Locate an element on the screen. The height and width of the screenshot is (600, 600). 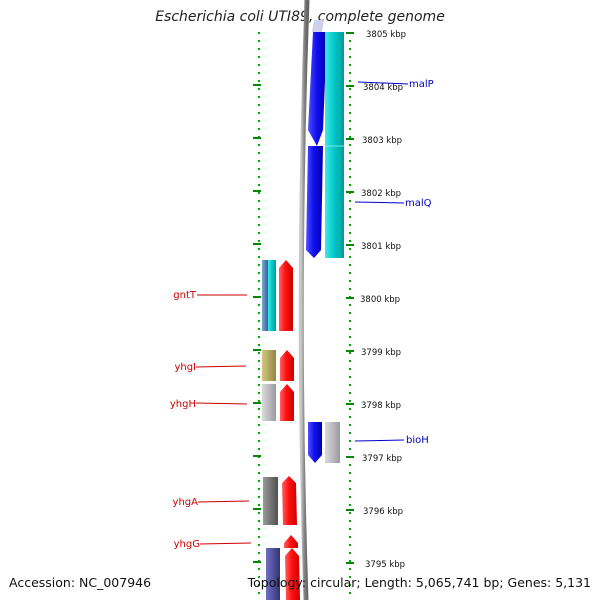
genome-backbone is located at coordinates (304, 300).